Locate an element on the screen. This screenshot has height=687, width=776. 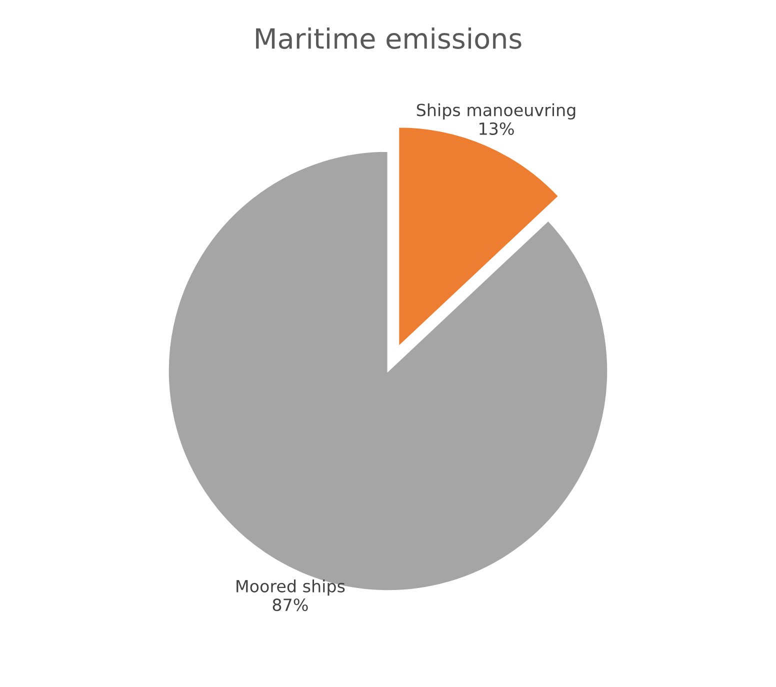
slice-label: Ships manoeuvring is located at coordinates (496, 111).